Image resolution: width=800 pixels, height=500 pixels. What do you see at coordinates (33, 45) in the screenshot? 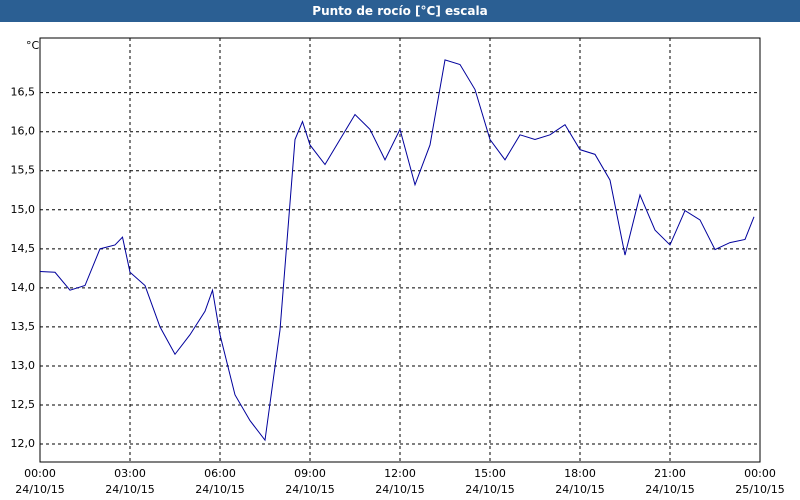
I see `y-unit: °C` at bounding box center [33, 45].